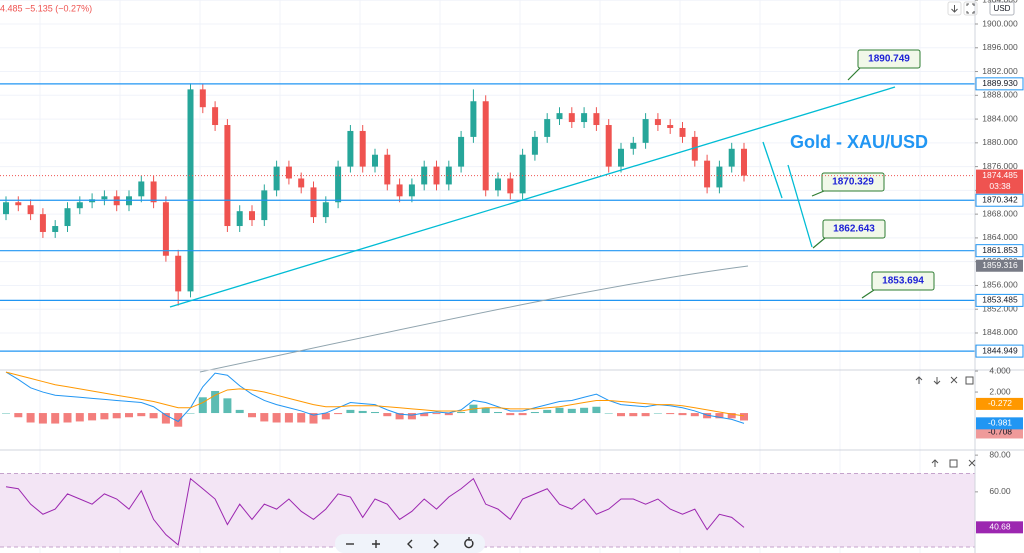 The height and width of the screenshot is (553, 1024). What do you see at coordinates (469, 543) in the screenshot?
I see `reset` at bounding box center [469, 543].